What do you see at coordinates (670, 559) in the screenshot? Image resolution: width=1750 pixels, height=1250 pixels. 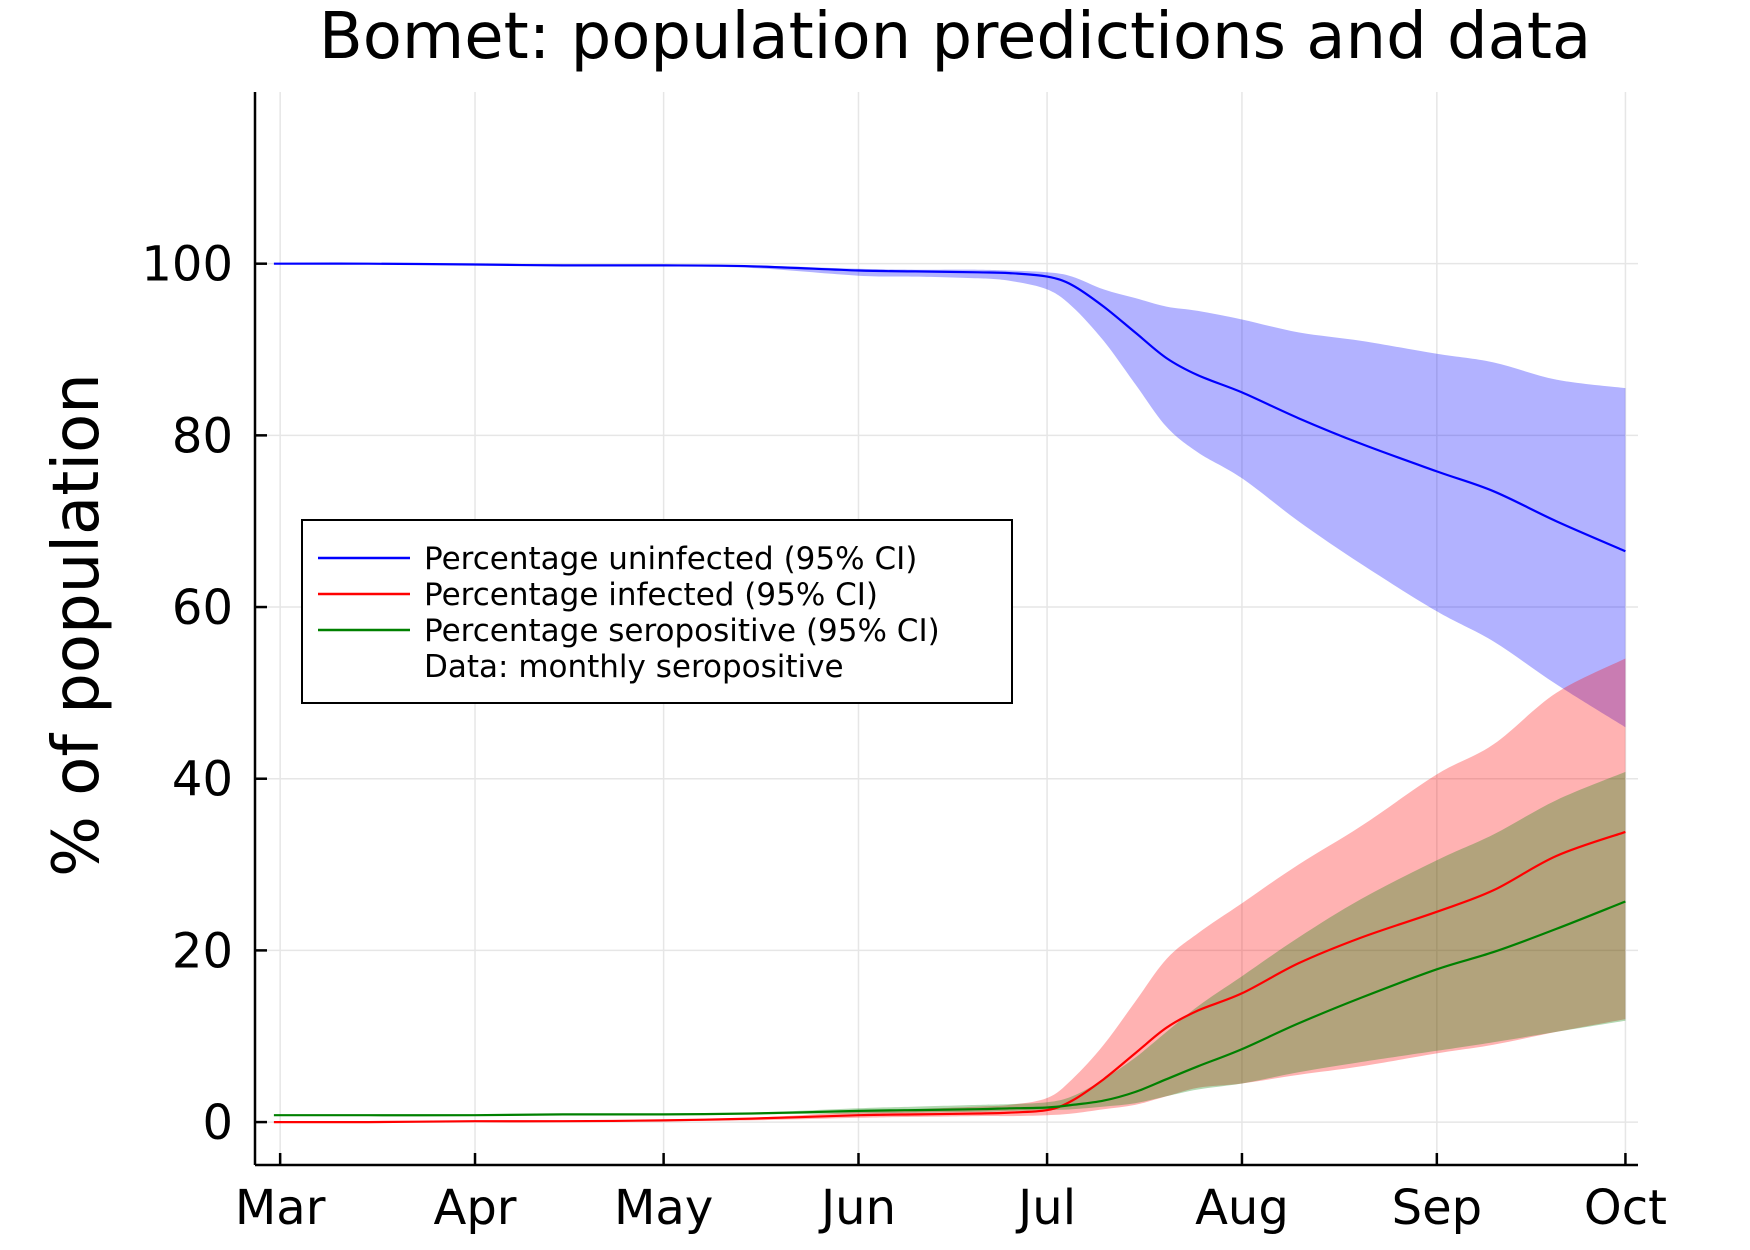 I see `legend-entry-label: Percentage uninfected (95% CI)` at bounding box center [670, 559].